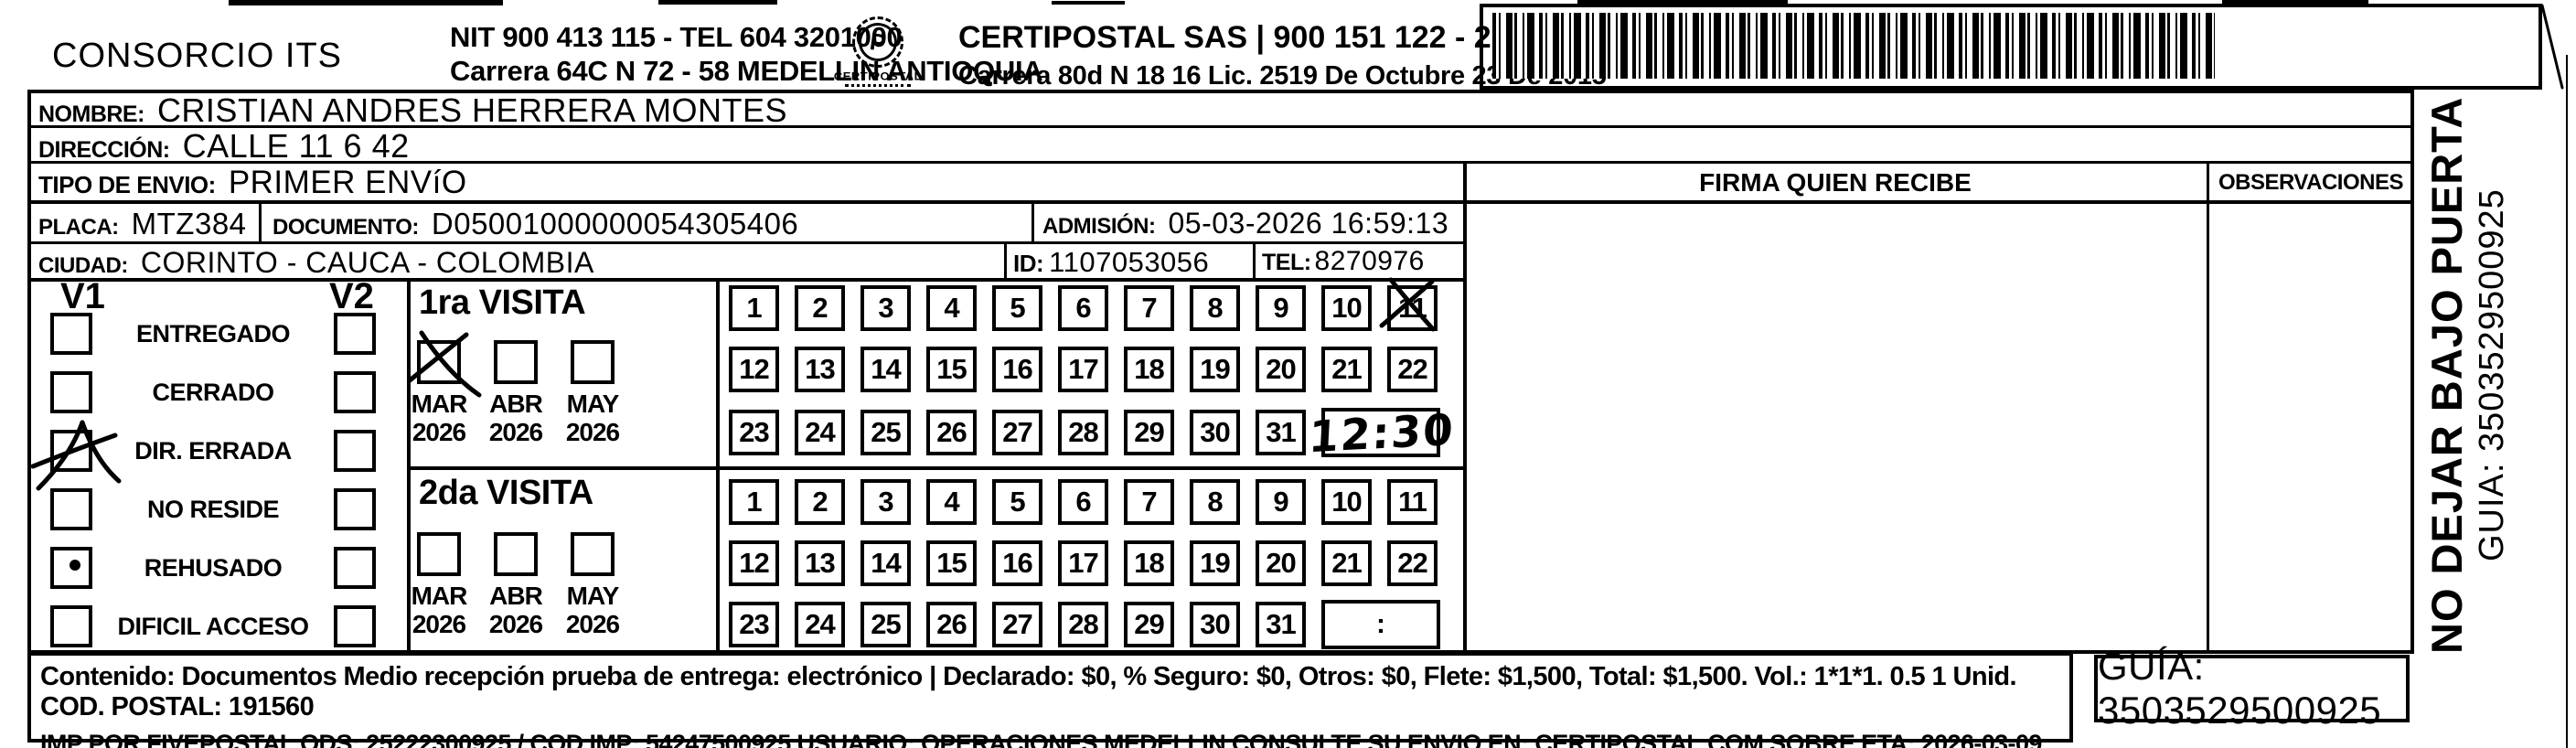 The width and height of the screenshot is (2576, 748). What do you see at coordinates (1346, 502) in the screenshot?
I see `day-cell: 10` at bounding box center [1346, 502].